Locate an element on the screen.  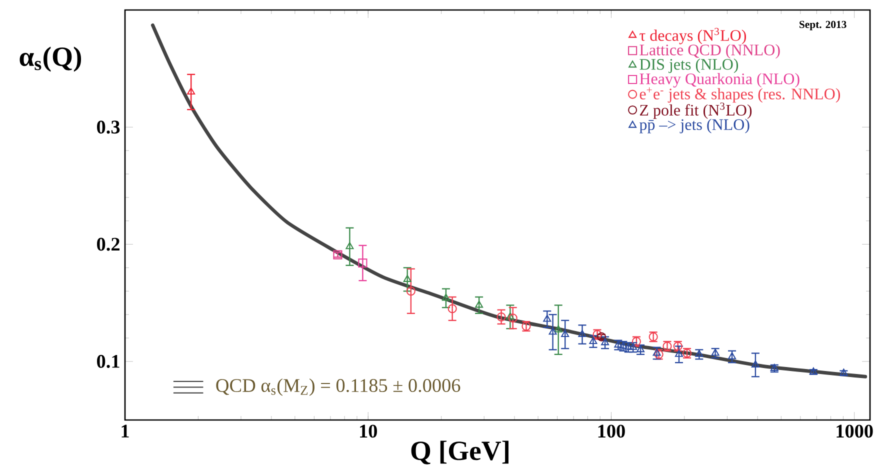
y-tick-label: 0.2 is located at coordinates (108, 244).